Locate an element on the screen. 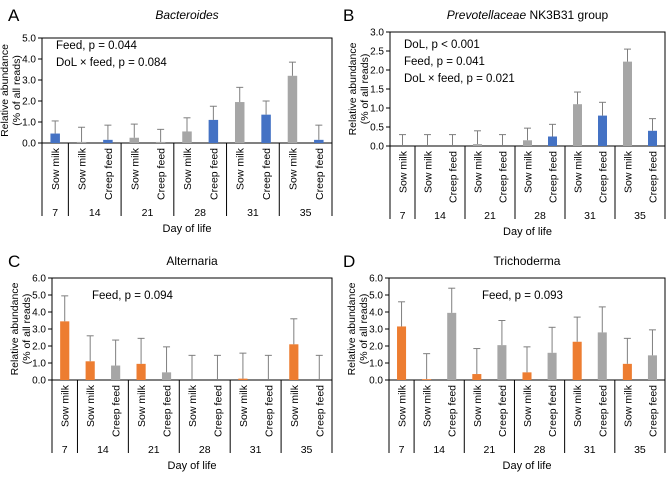 The height and width of the screenshot is (482, 669). stat-annotation: Feed, p = 0.093 is located at coordinates (522, 296).